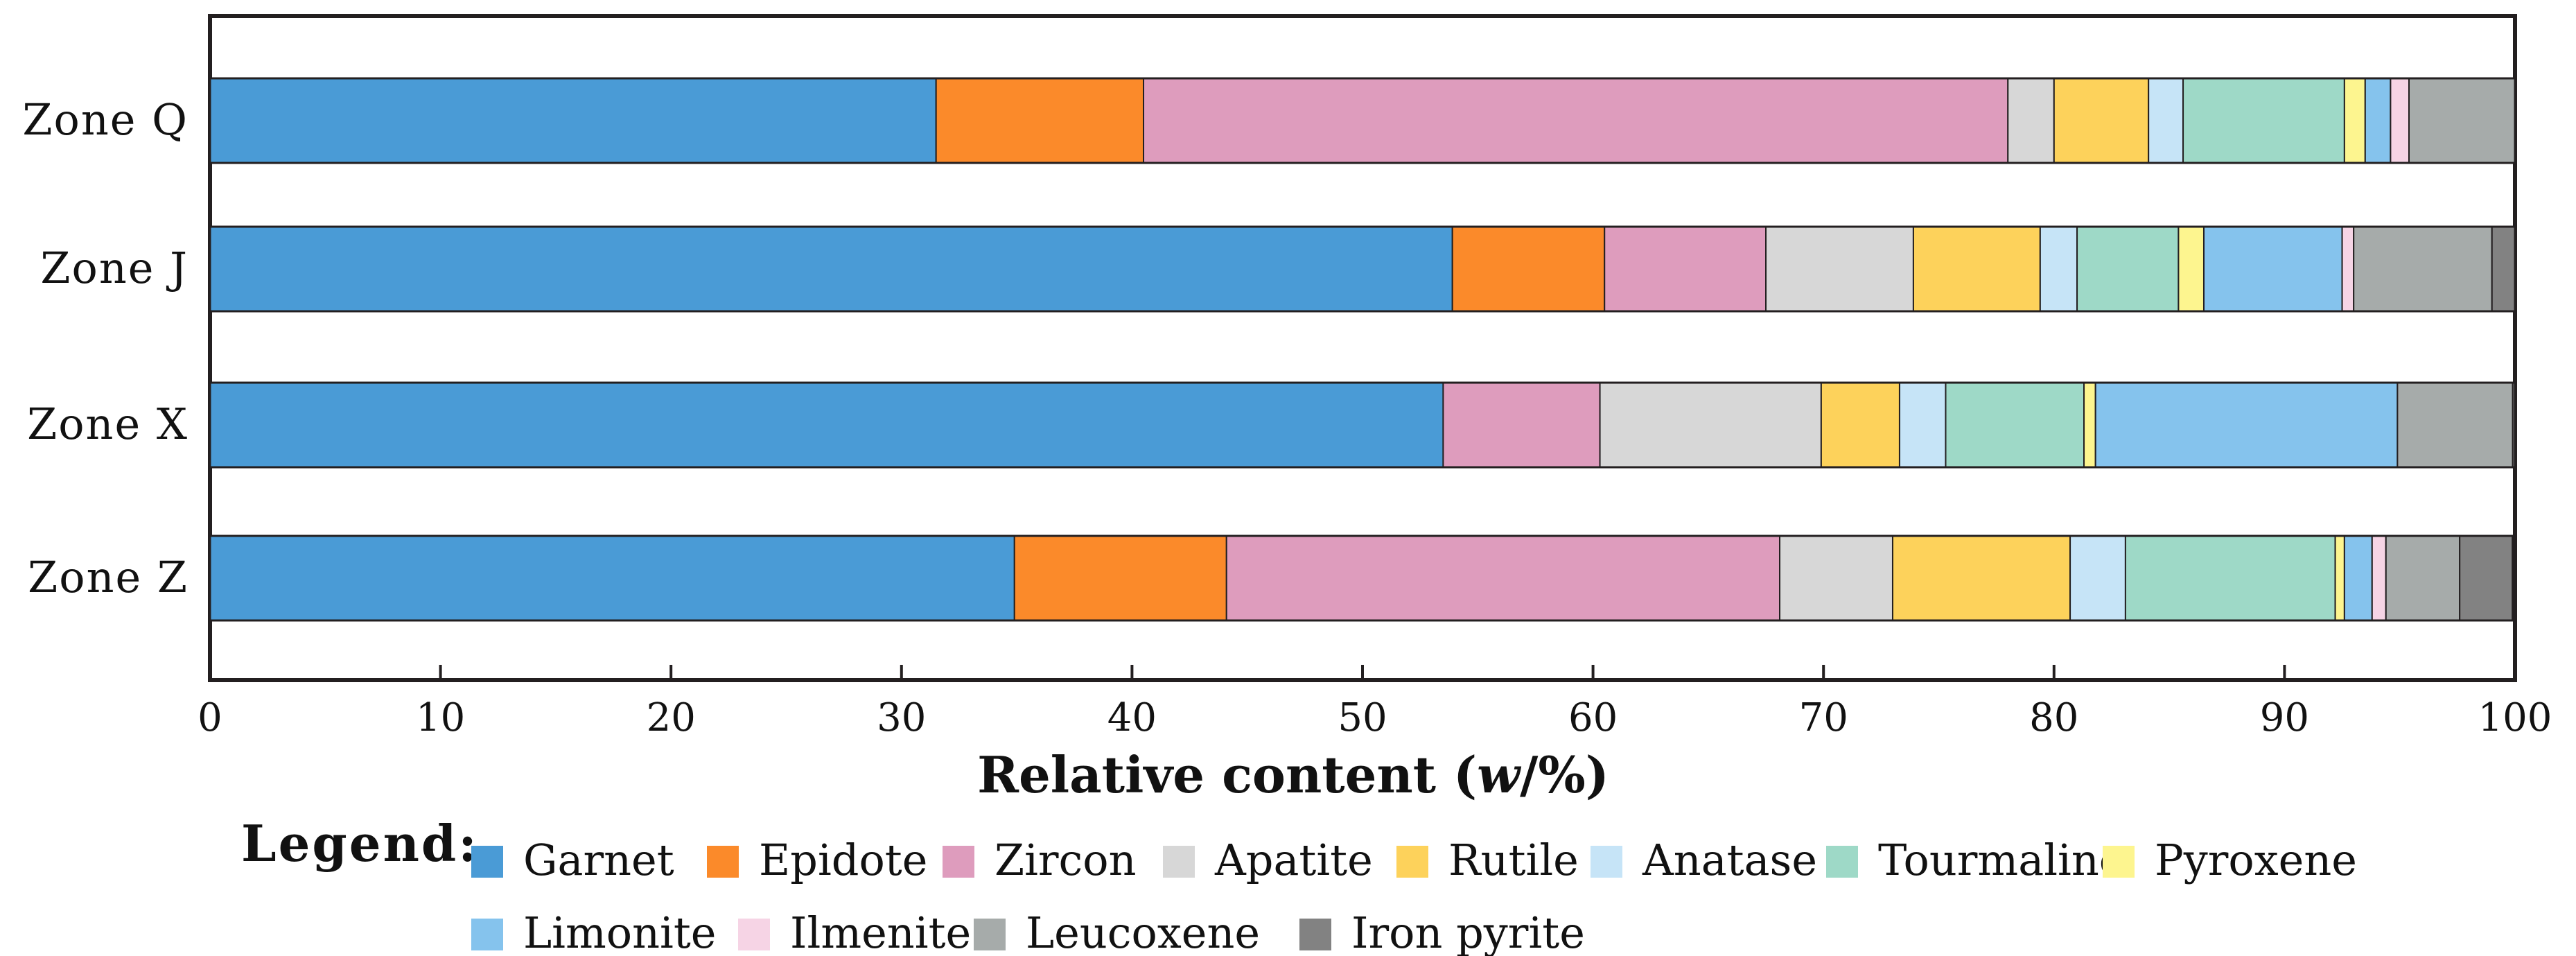  What do you see at coordinates (2515, 717) in the screenshot?
I see `x-tick-label-100: 100` at bounding box center [2515, 717].